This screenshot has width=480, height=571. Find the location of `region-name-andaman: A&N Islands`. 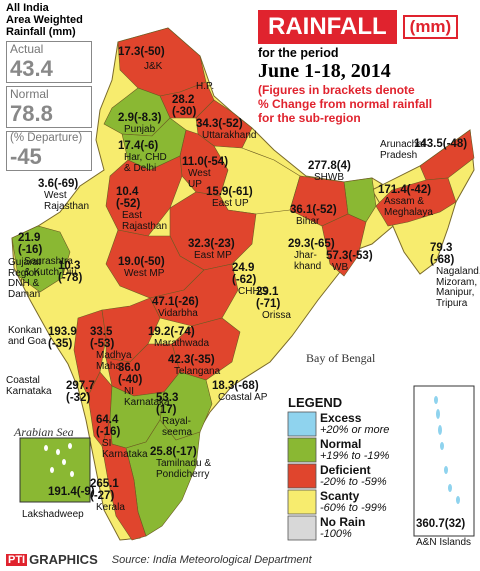

region-name-andaman: A&N Islands is located at coordinates (444, 542).